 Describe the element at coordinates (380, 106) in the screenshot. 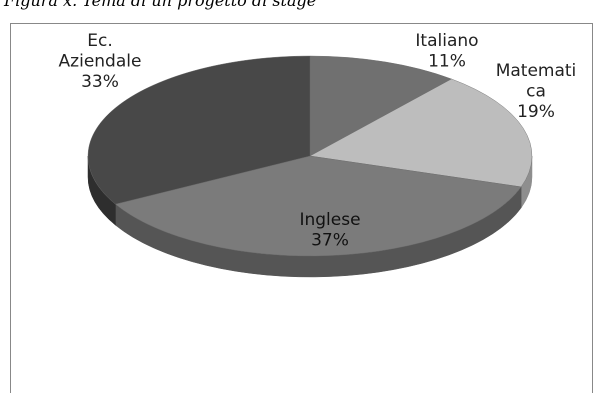

I see `pie-slice-italiano` at that location.